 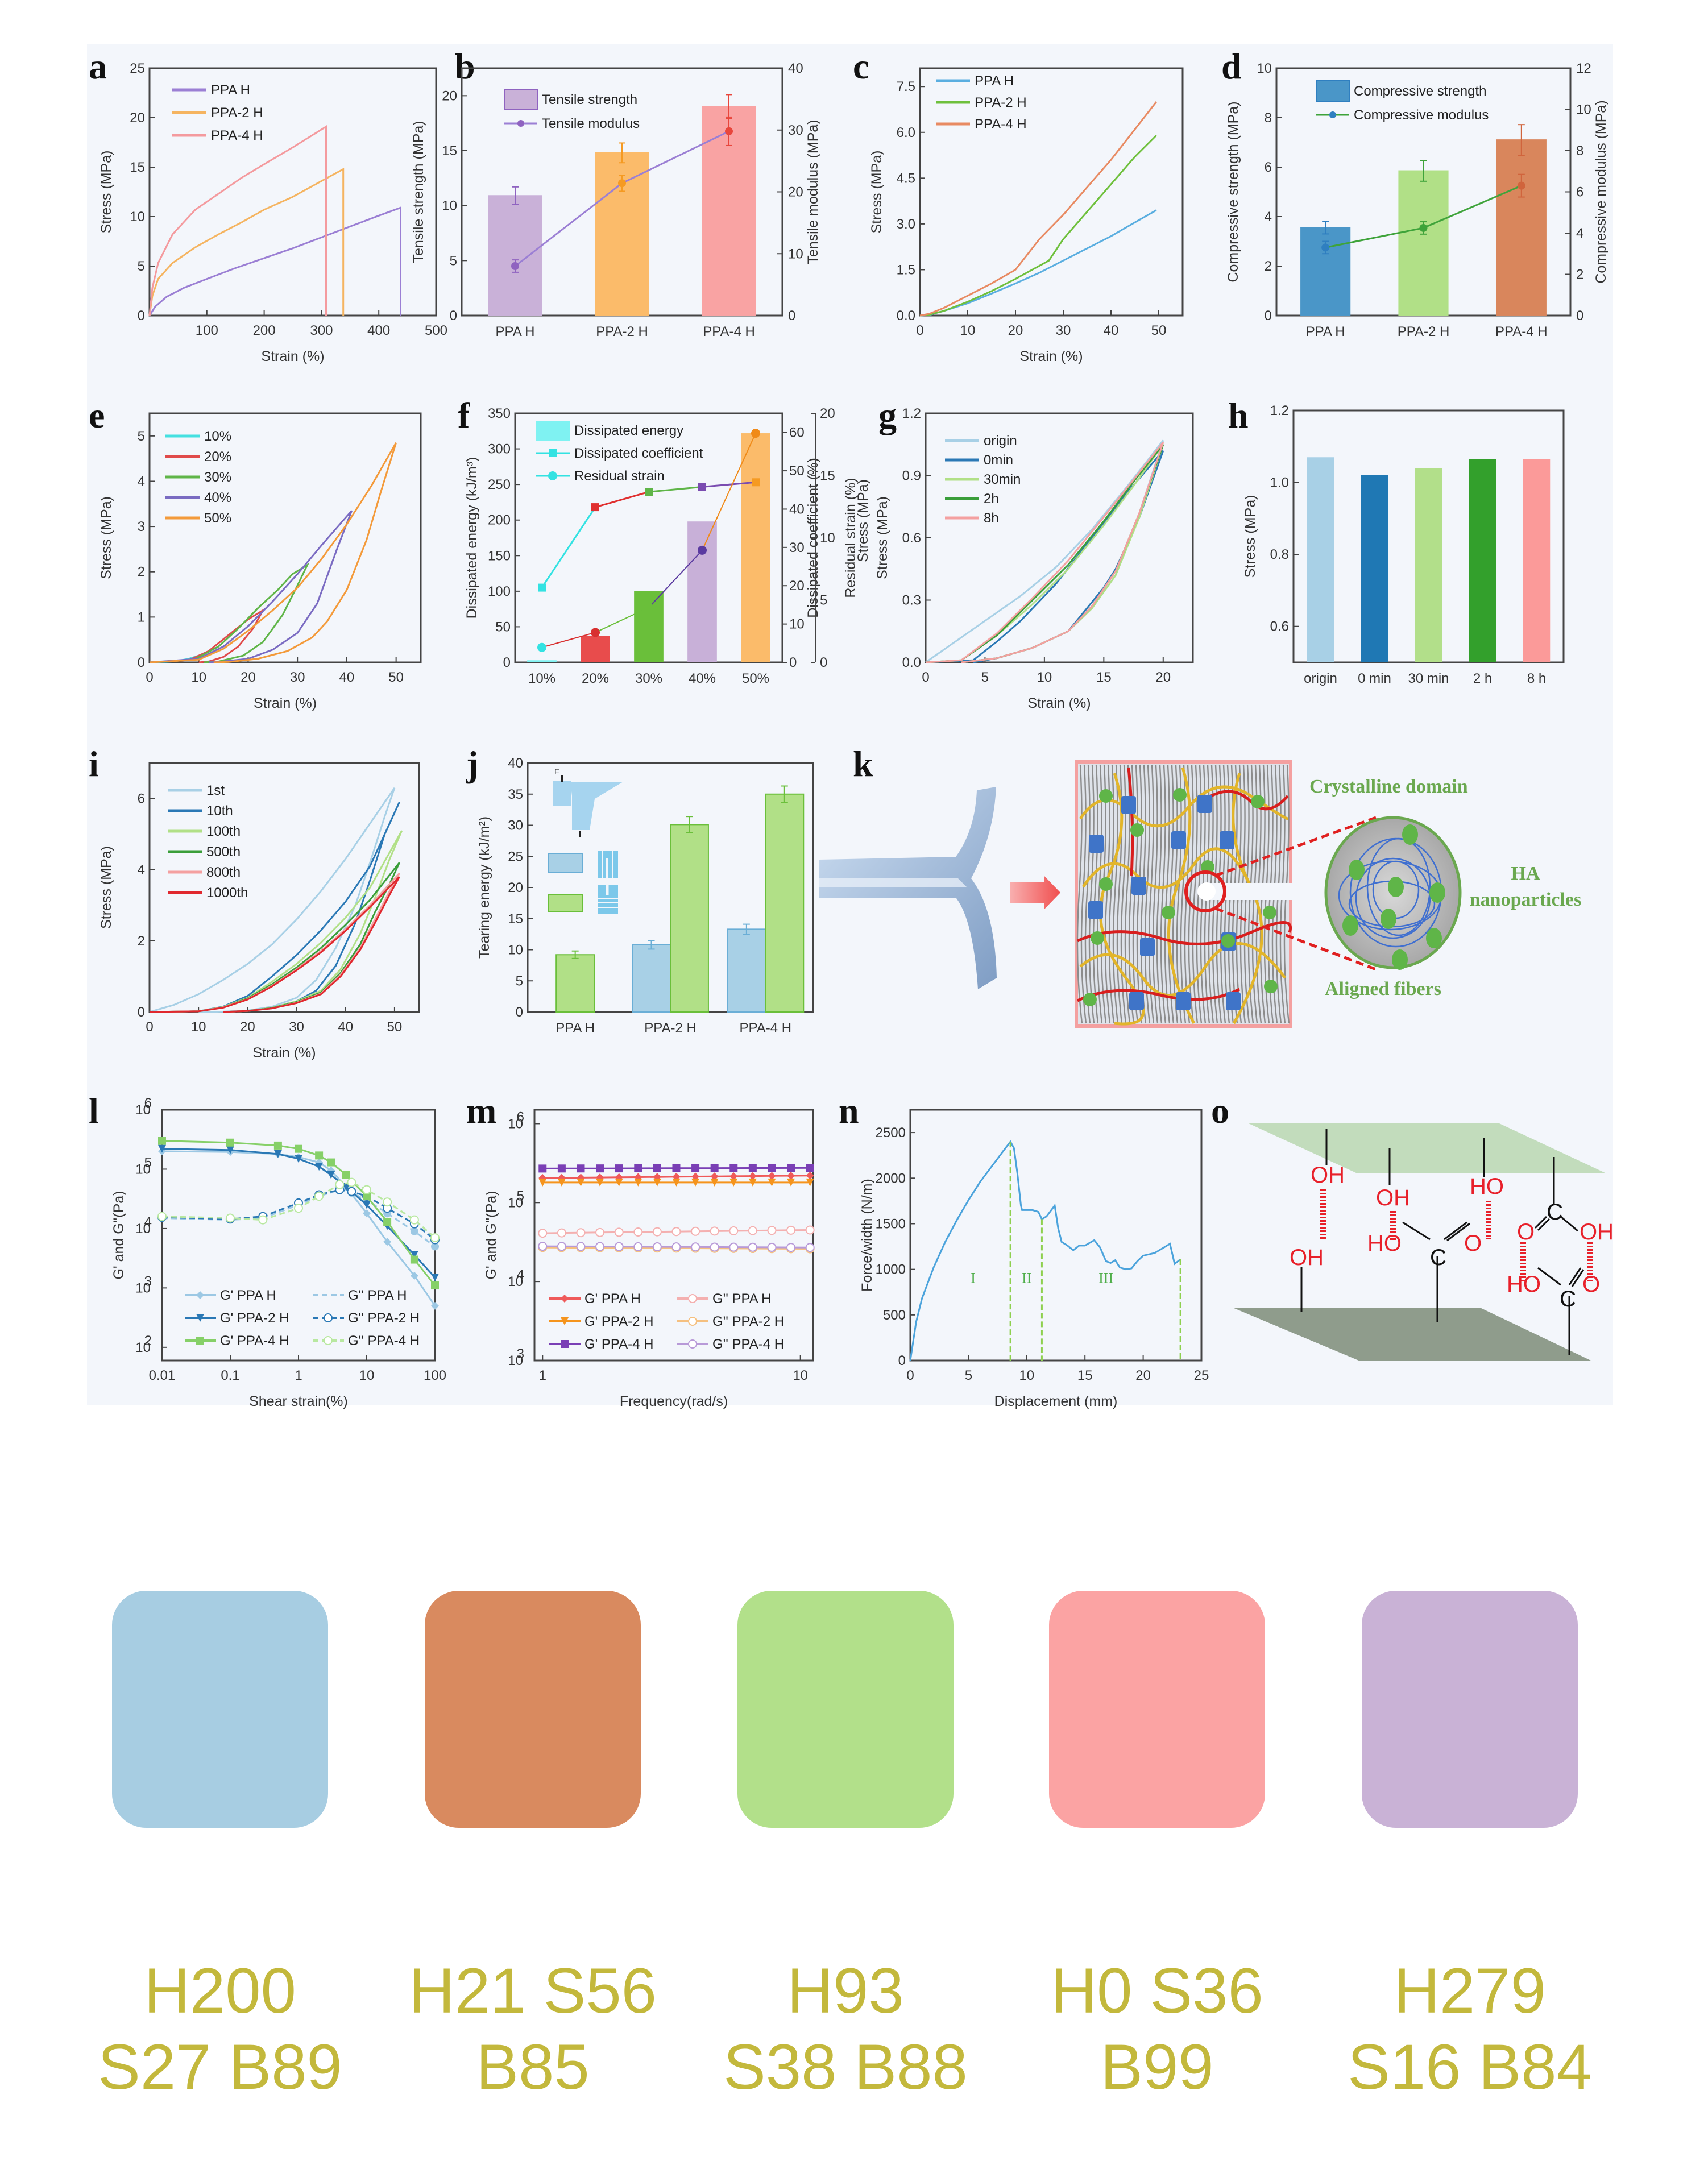 I want to click on x-category-label: PPA-2 H, so click(x=622, y=331).